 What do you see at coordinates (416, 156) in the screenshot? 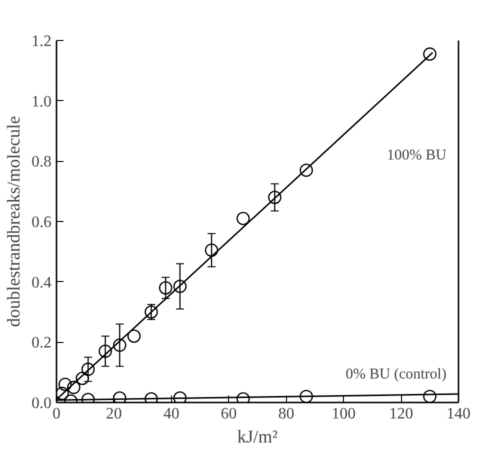
I see `annotation: 100% BU` at bounding box center [416, 156].